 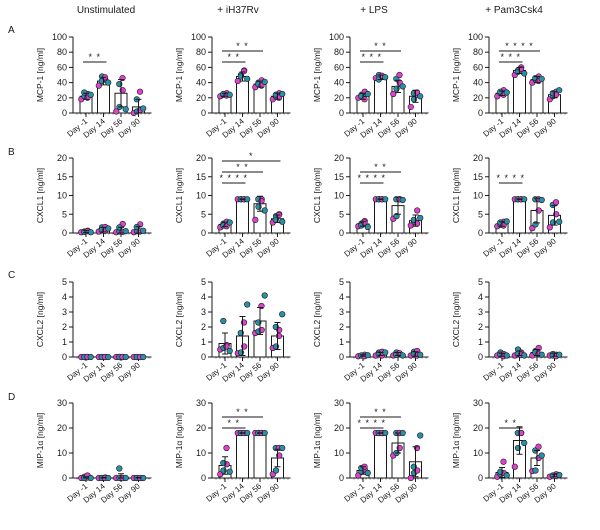 I want to click on column-title-1: + iH37Rv, so click(x=237, y=10).